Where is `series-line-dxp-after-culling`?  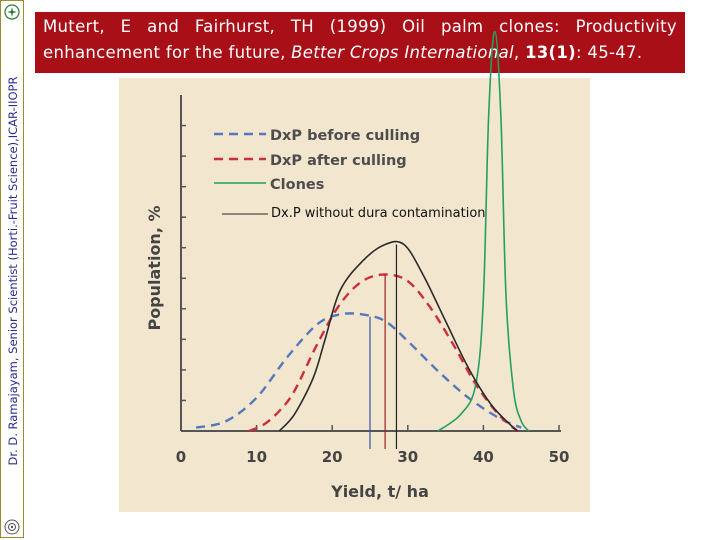 series-line-dxp-after-culling is located at coordinates (383, 353).